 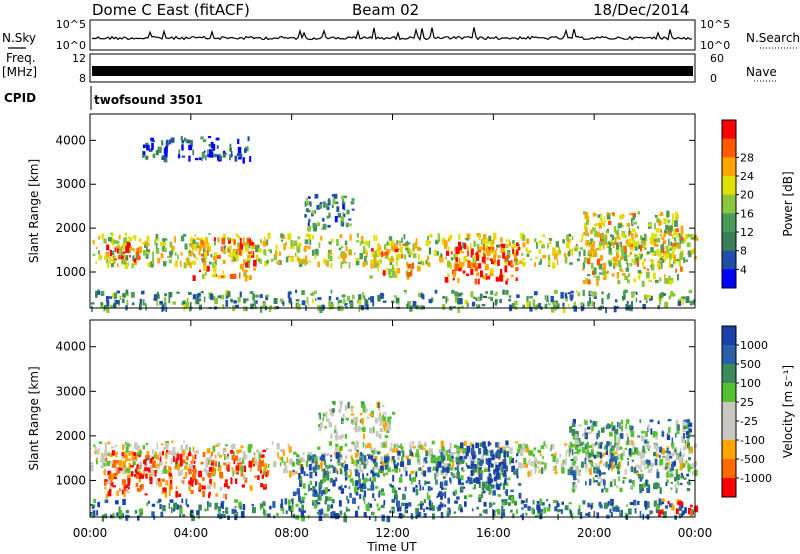 I want to click on freq-label: Freq., so click(x=21, y=58).